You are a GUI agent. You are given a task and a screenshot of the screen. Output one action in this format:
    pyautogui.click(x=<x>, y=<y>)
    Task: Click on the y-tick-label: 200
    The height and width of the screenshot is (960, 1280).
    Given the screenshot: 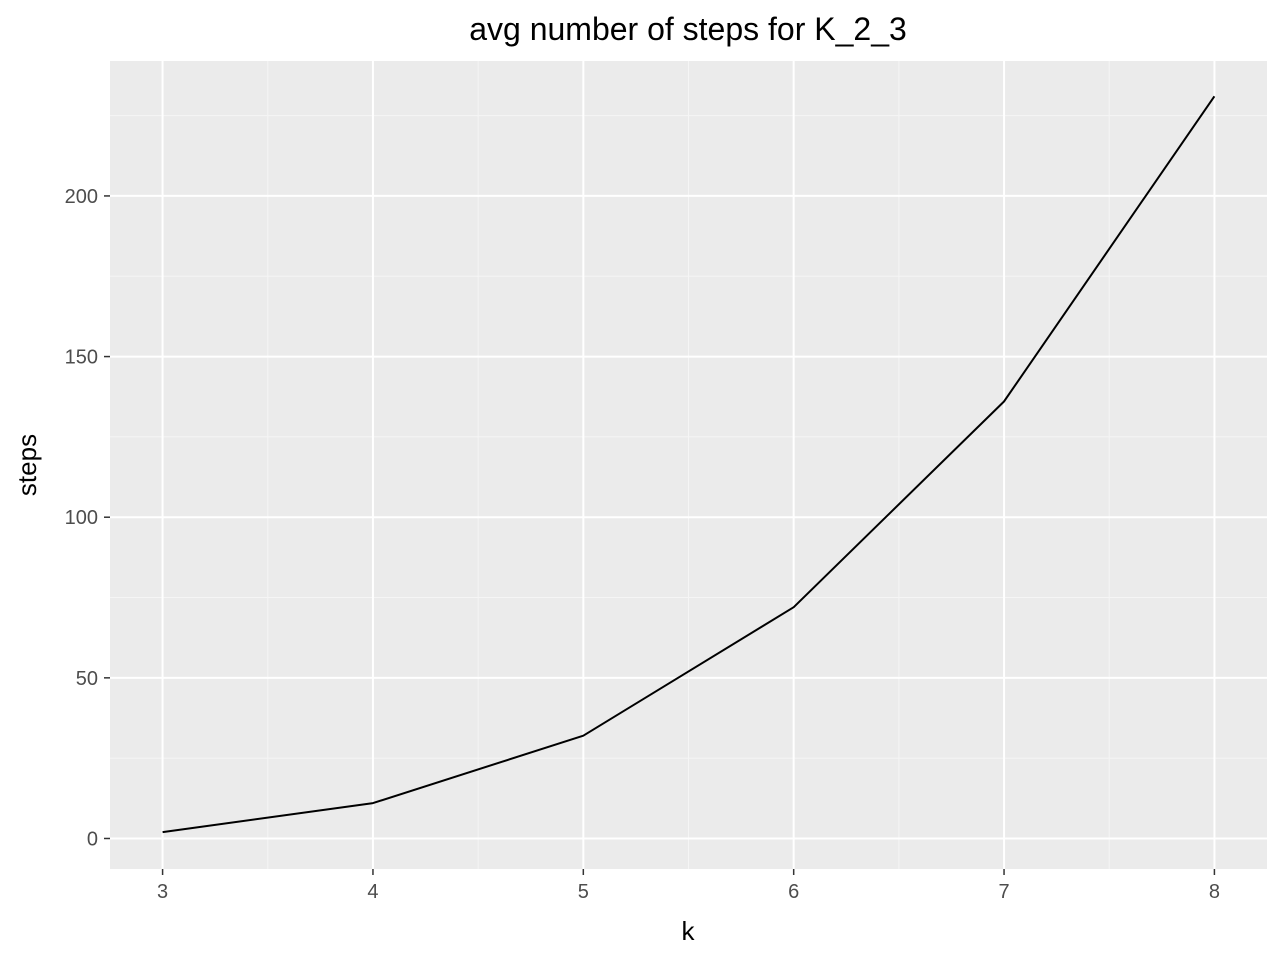 What is the action you would take?
    pyautogui.click(x=81, y=197)
    